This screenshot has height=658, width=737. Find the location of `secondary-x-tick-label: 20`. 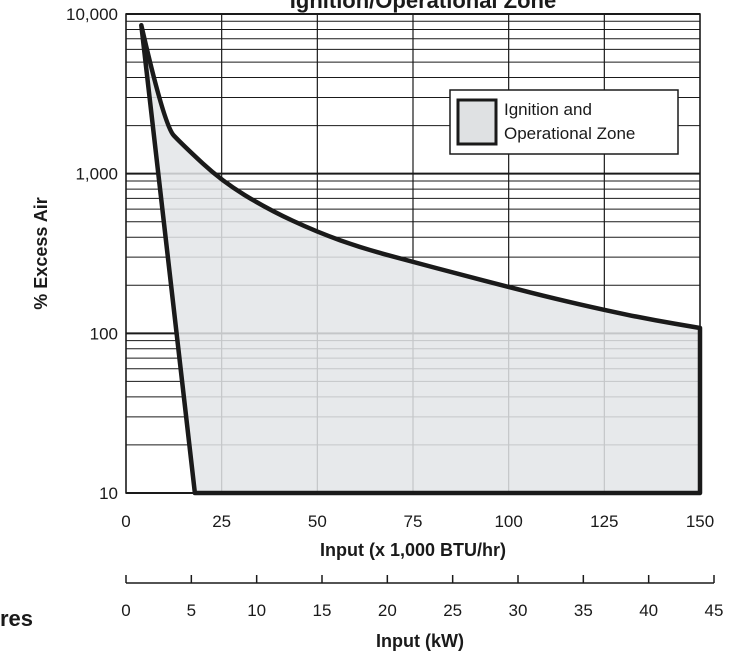

secondary-x-tick-label: 20 is located at coordinates (387, 610).